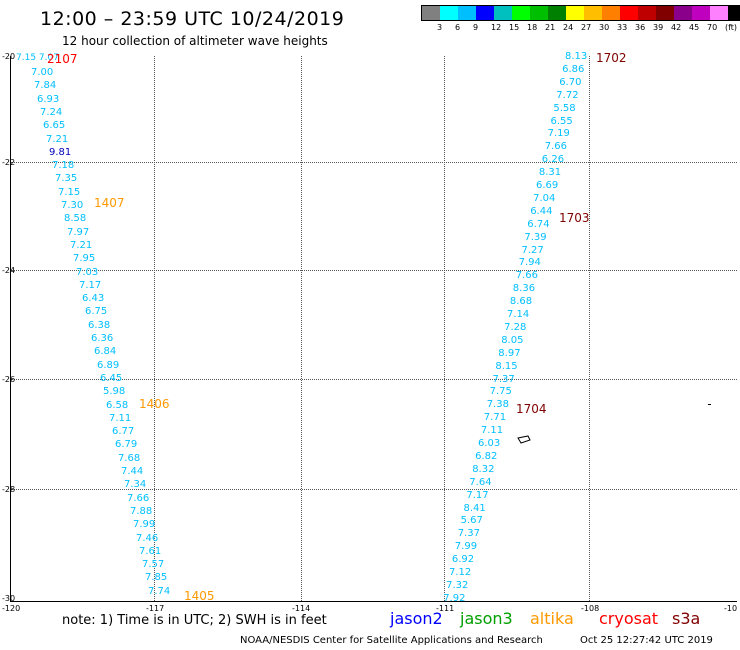  Describe the element at coordinates (477, 495) in the screenshot. I see `wave-height-value: 7.17` at that location.